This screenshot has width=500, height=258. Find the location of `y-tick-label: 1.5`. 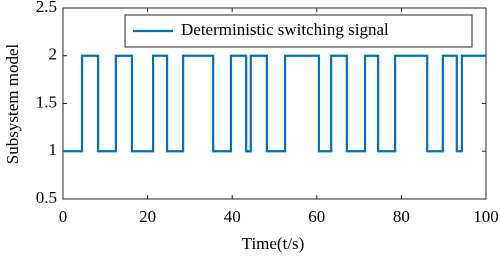

y-tick-label: 1.5 is located at coordinates (46, 101).